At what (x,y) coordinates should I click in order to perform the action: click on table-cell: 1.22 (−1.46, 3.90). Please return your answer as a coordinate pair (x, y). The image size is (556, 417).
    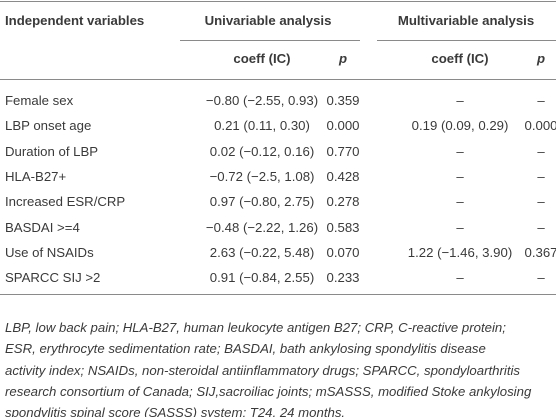
    Looking at the image, I should click on (460, 252).